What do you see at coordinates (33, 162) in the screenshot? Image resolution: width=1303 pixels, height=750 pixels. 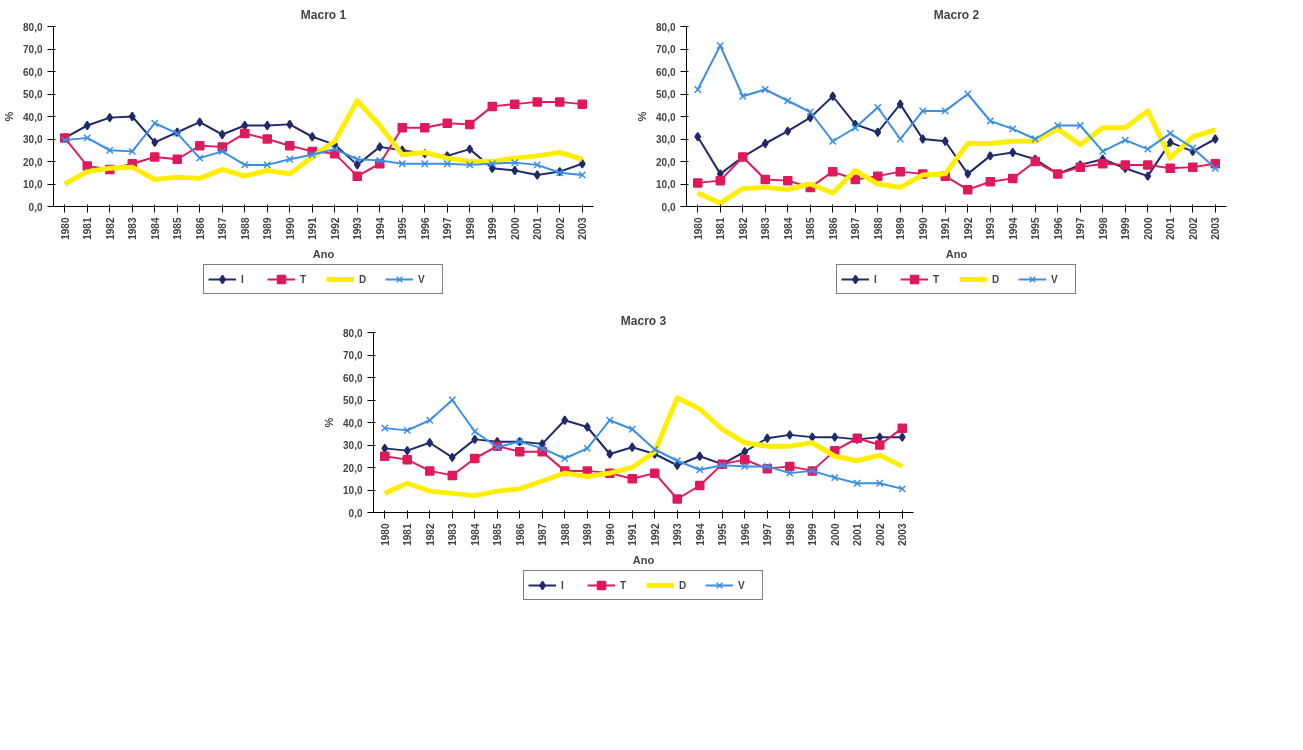 I see `y-tick-label: 20,0` at bounding box center [33, 162].